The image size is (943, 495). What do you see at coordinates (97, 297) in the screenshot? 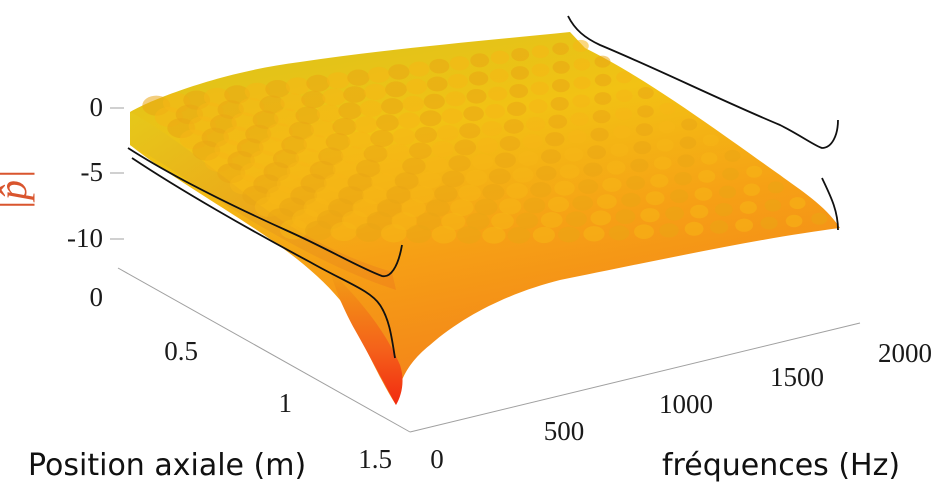
I see `y-tick: 0` at bounding box center [97, 297].